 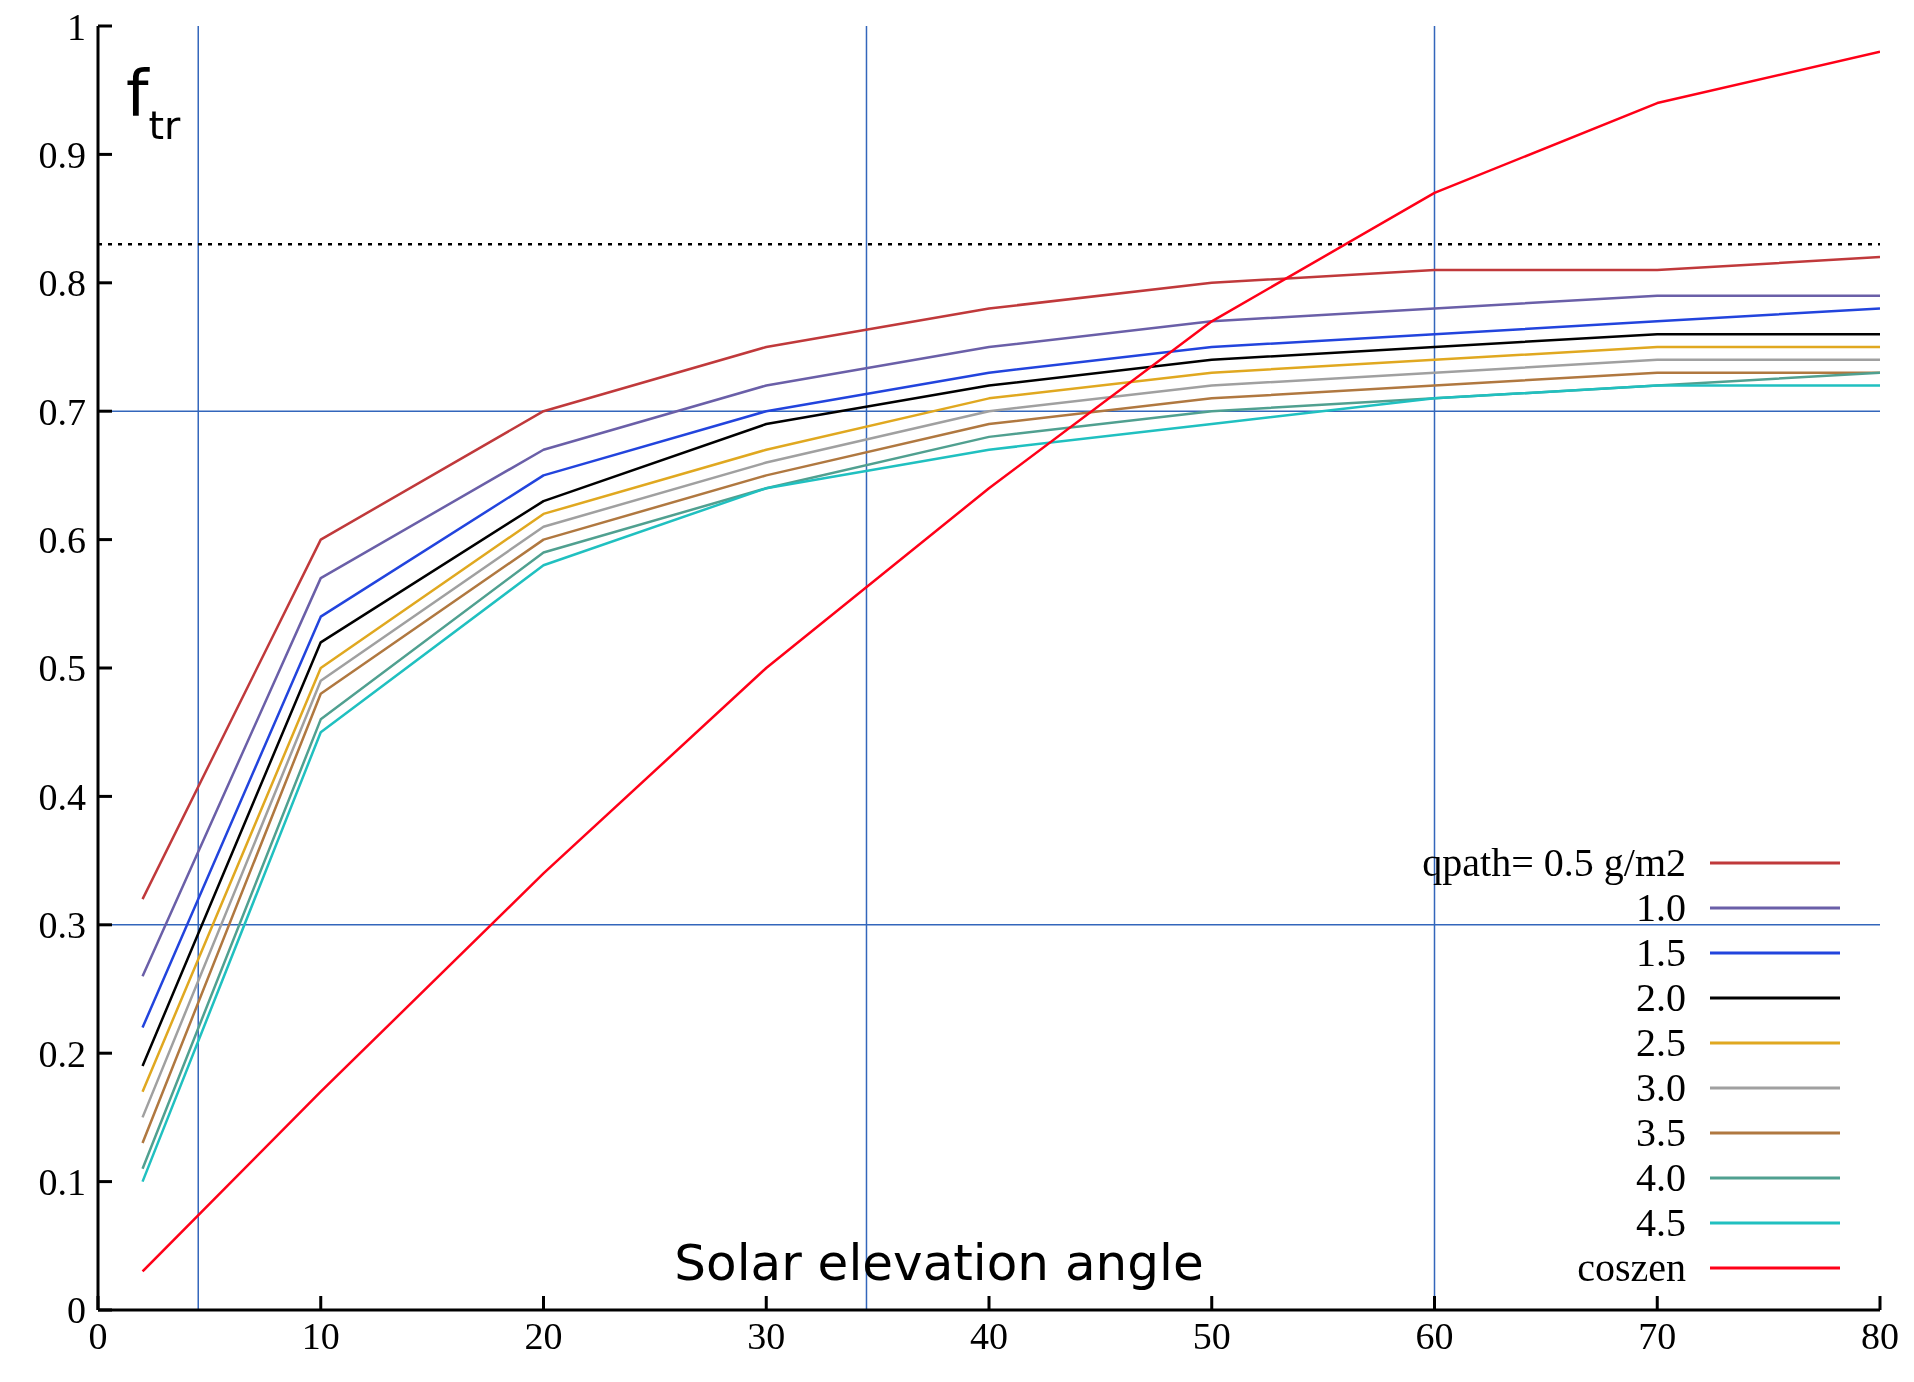 I want to click on legend-label: 4.0, so click(x=1661, y=1177).